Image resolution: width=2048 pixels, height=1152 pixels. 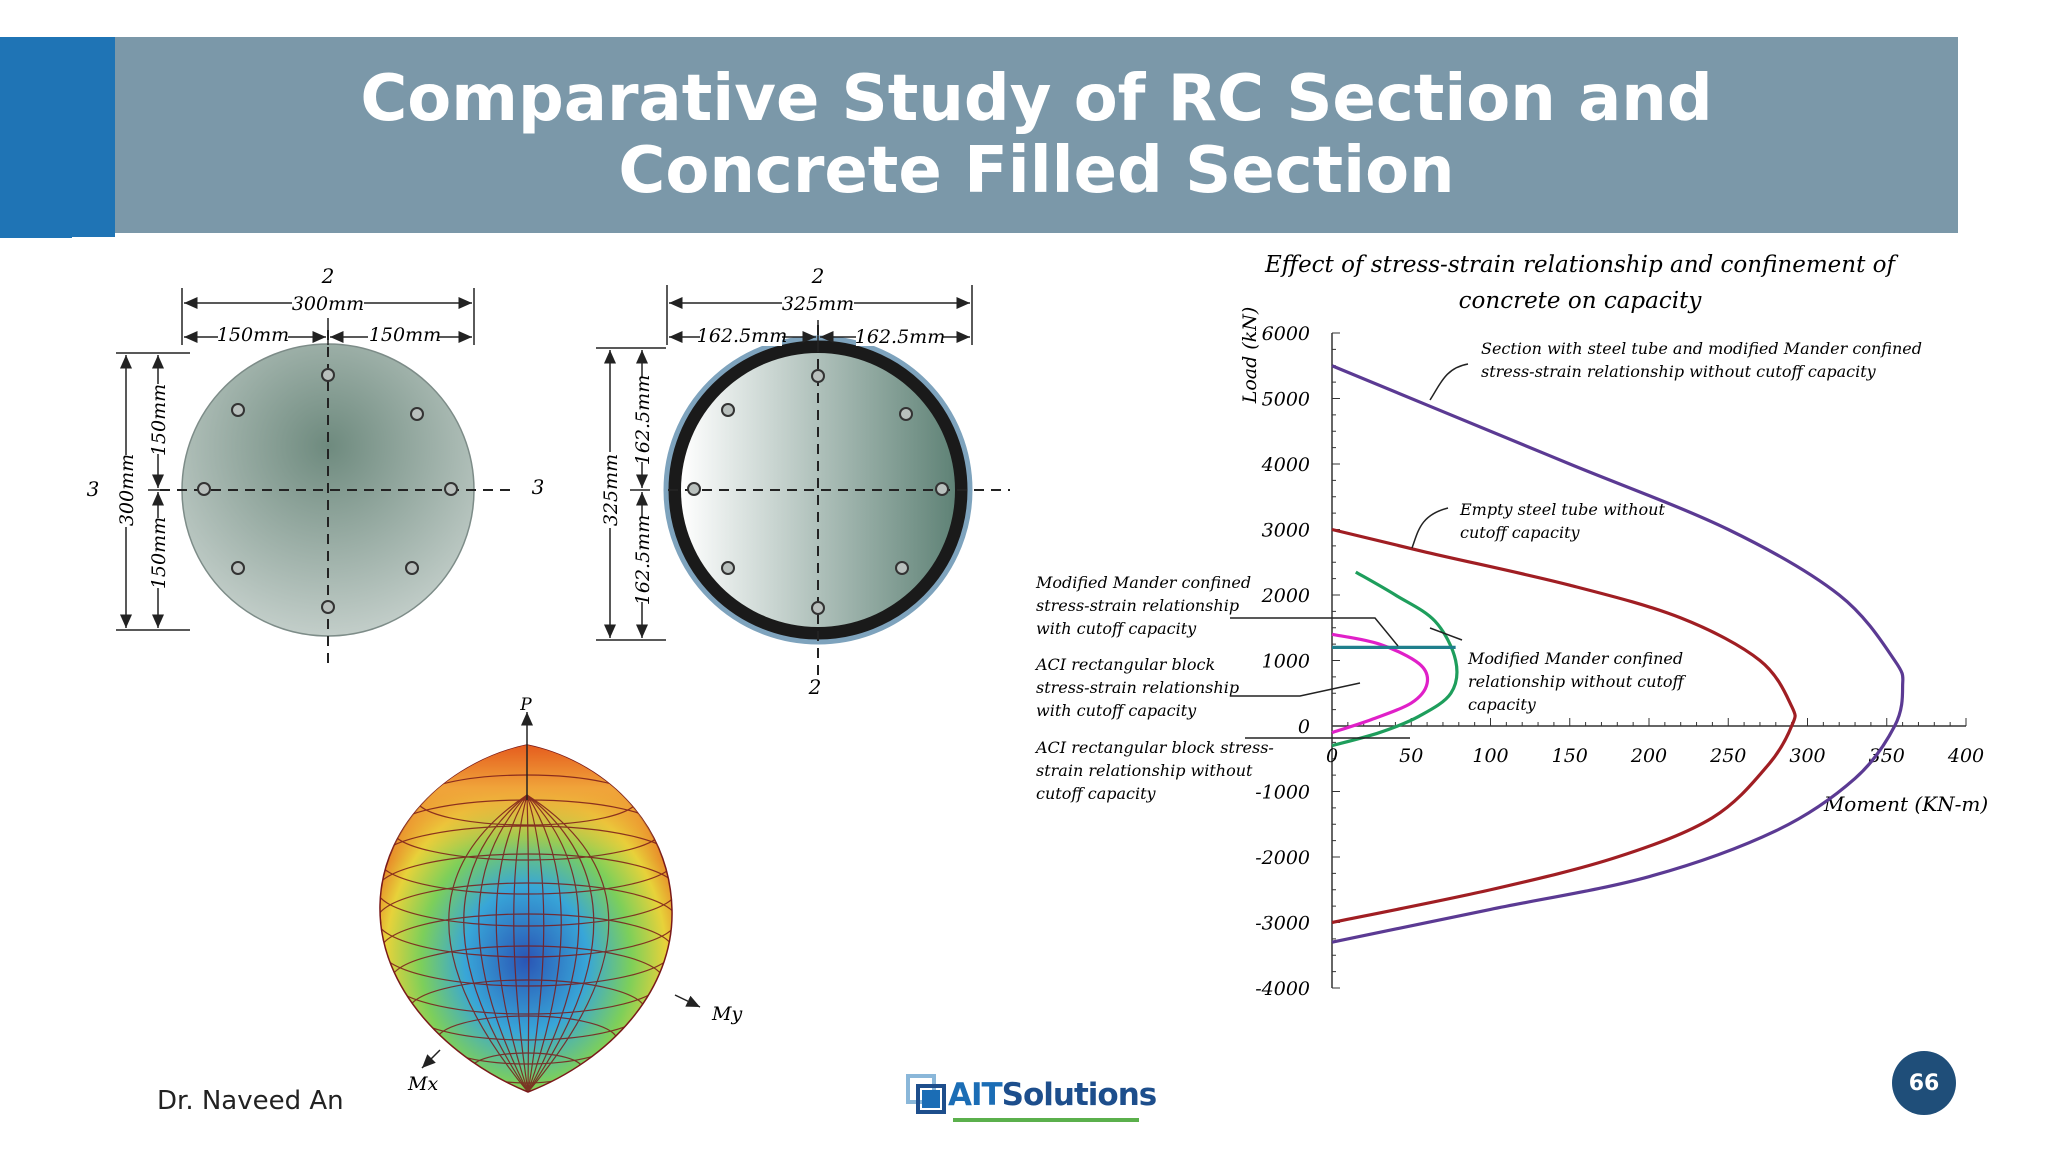 I want to click on annotation-empty-tube-2: cutoff capacity, so click(x=1520, y=532).